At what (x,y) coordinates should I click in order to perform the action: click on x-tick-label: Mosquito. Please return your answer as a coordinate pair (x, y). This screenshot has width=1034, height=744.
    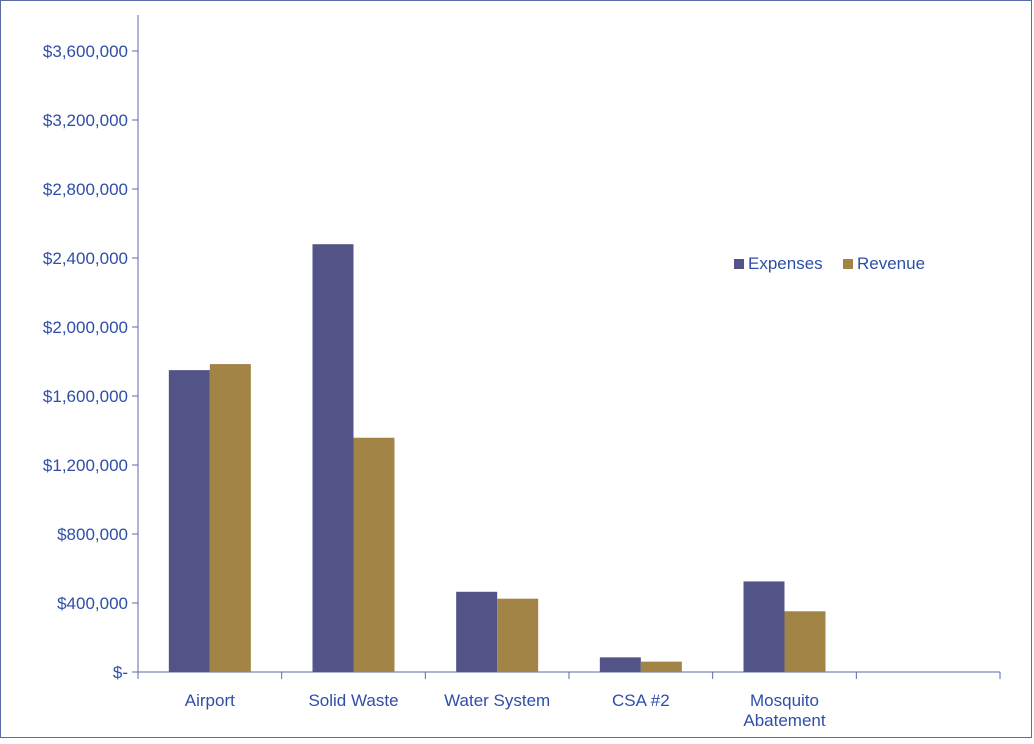
    Looking at the image, I should click on (784, 700).